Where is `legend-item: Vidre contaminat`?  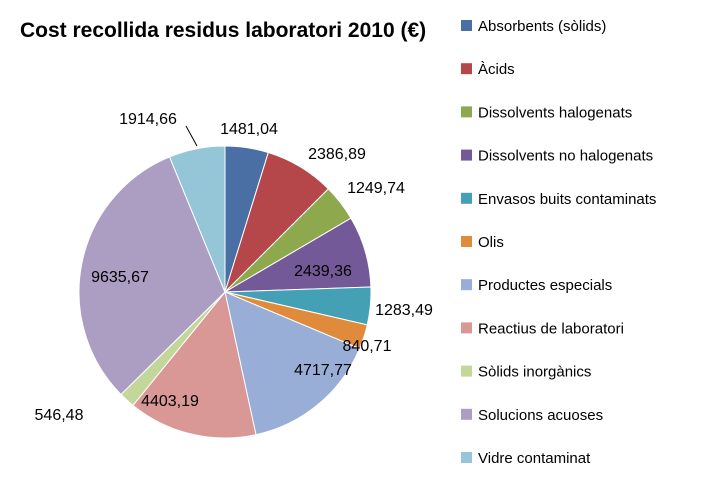 legend-item: Vidre contaminat is located at coordinates (526, 458).